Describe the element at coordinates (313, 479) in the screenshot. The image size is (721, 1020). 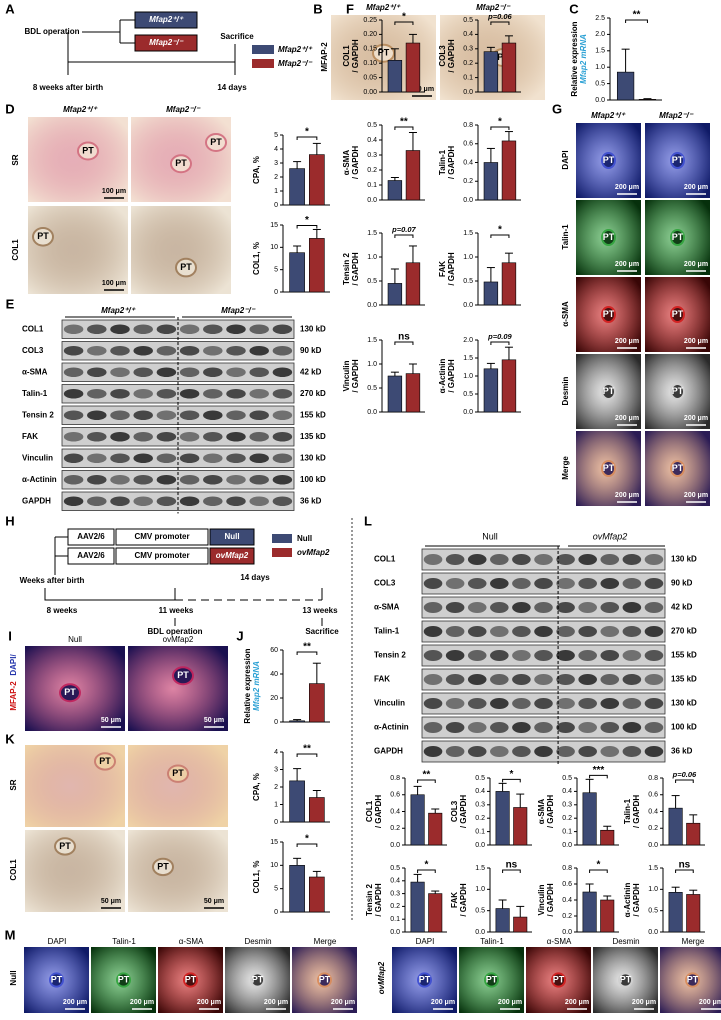
I see `size-label: 100 kD` at that location.